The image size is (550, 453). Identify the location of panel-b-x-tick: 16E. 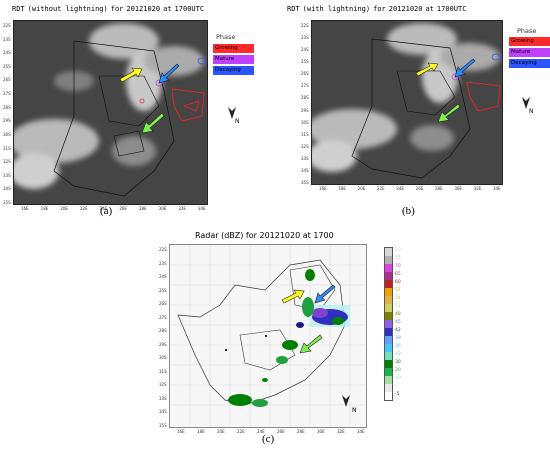
(323, 188).